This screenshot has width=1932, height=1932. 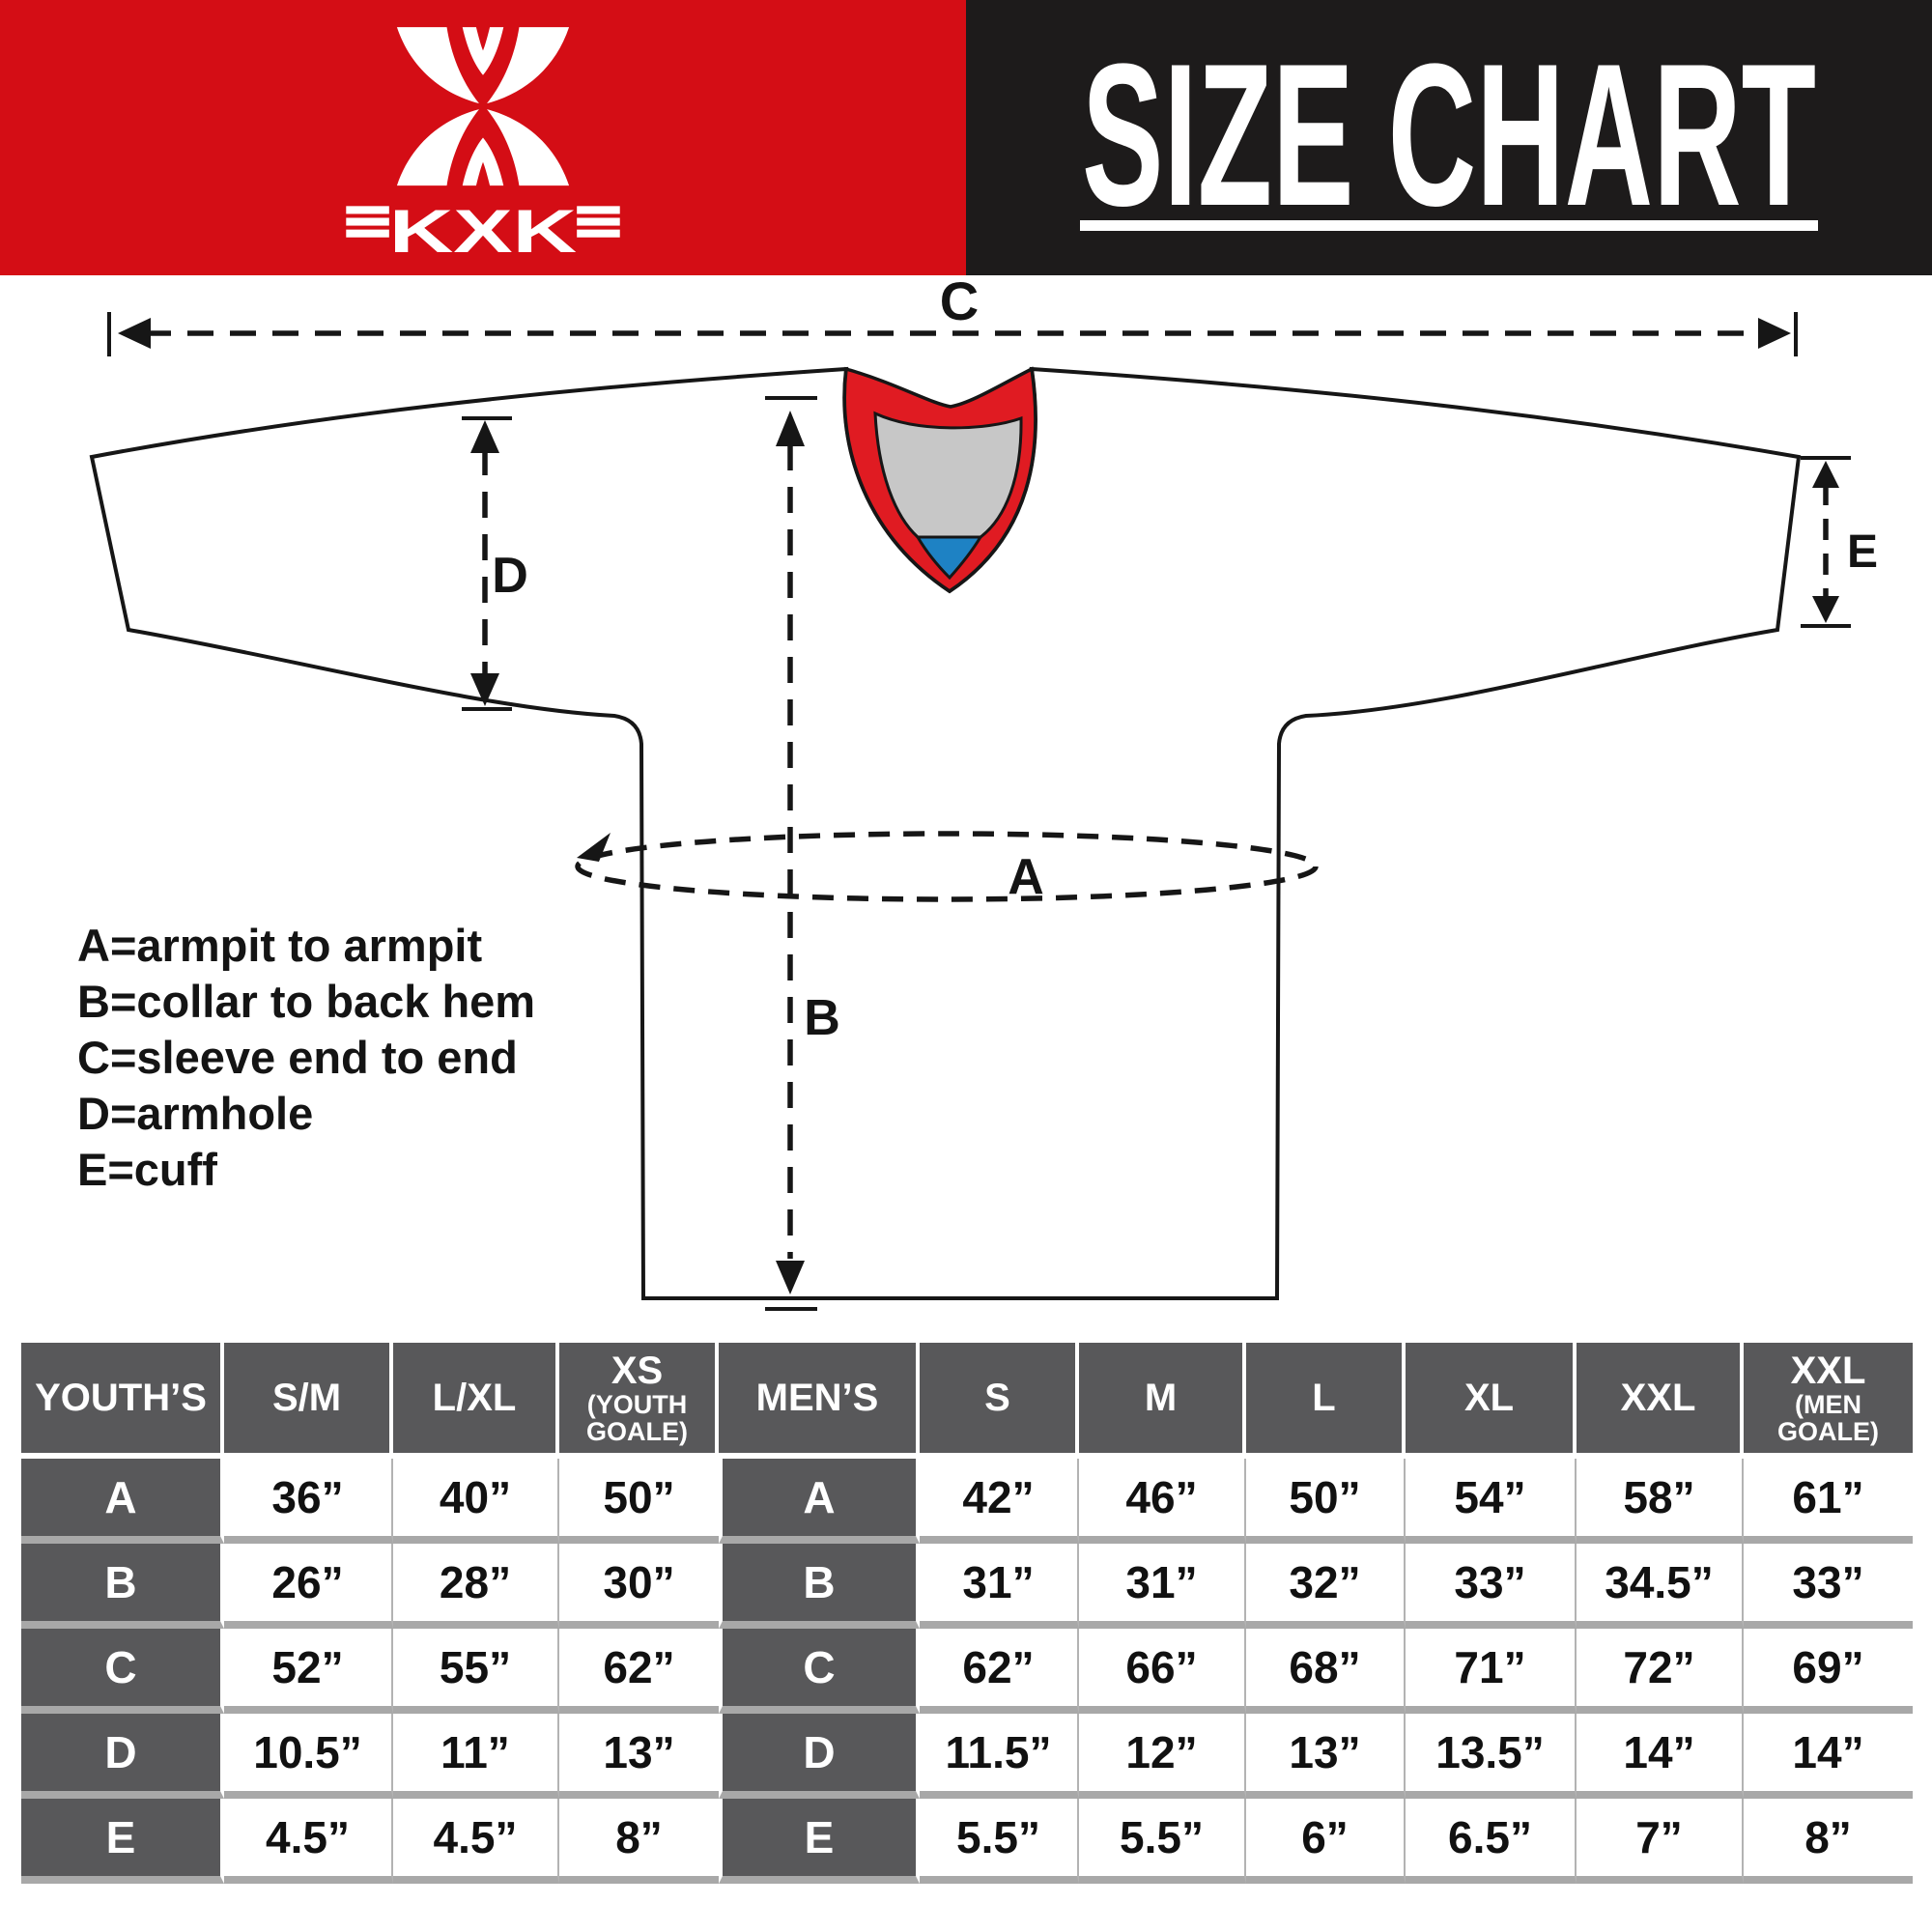 What do you see at coordinates (1326, 1586) in the screenshot?
I see `size-cell-1-7: 32”` at bounding box center [1326, 1586].